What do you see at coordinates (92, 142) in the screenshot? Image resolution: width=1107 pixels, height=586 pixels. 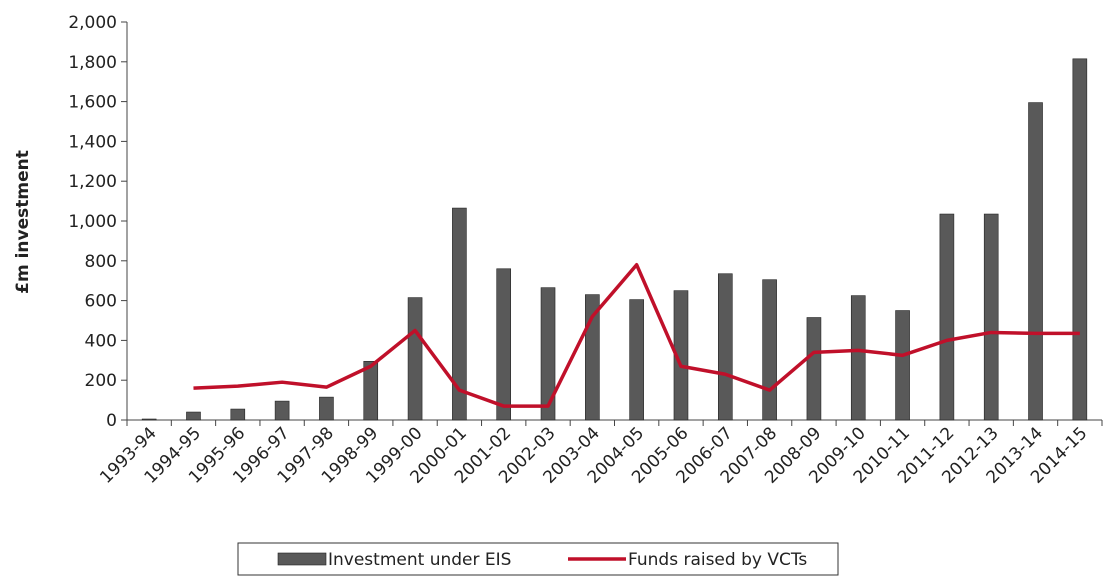 I see `y-tick-label: 1,400` at bounding box center [92, 142].